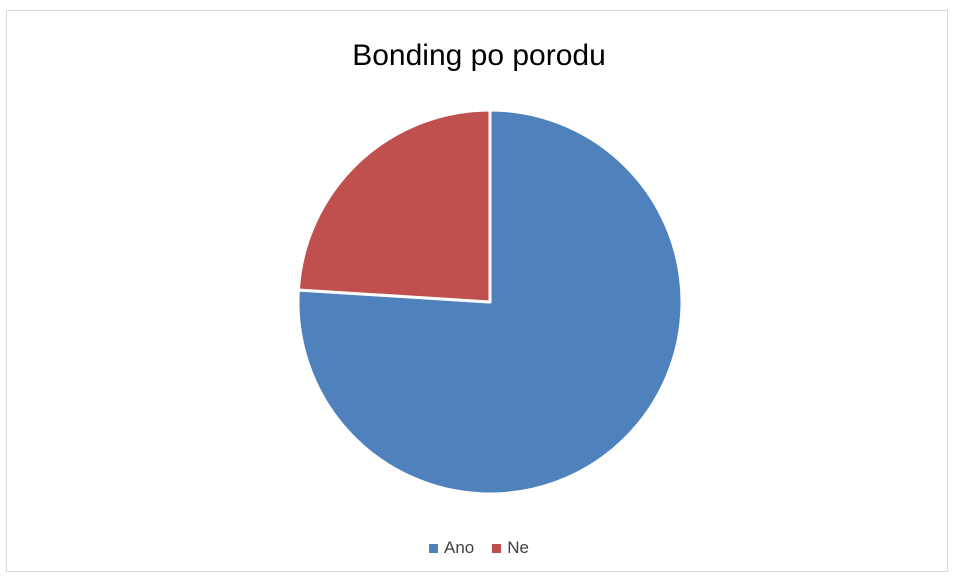  What do you see at coordinates (433, 548) in the screenshot?
I see `legend-swatch-ano` at bounding box center [433, 548].